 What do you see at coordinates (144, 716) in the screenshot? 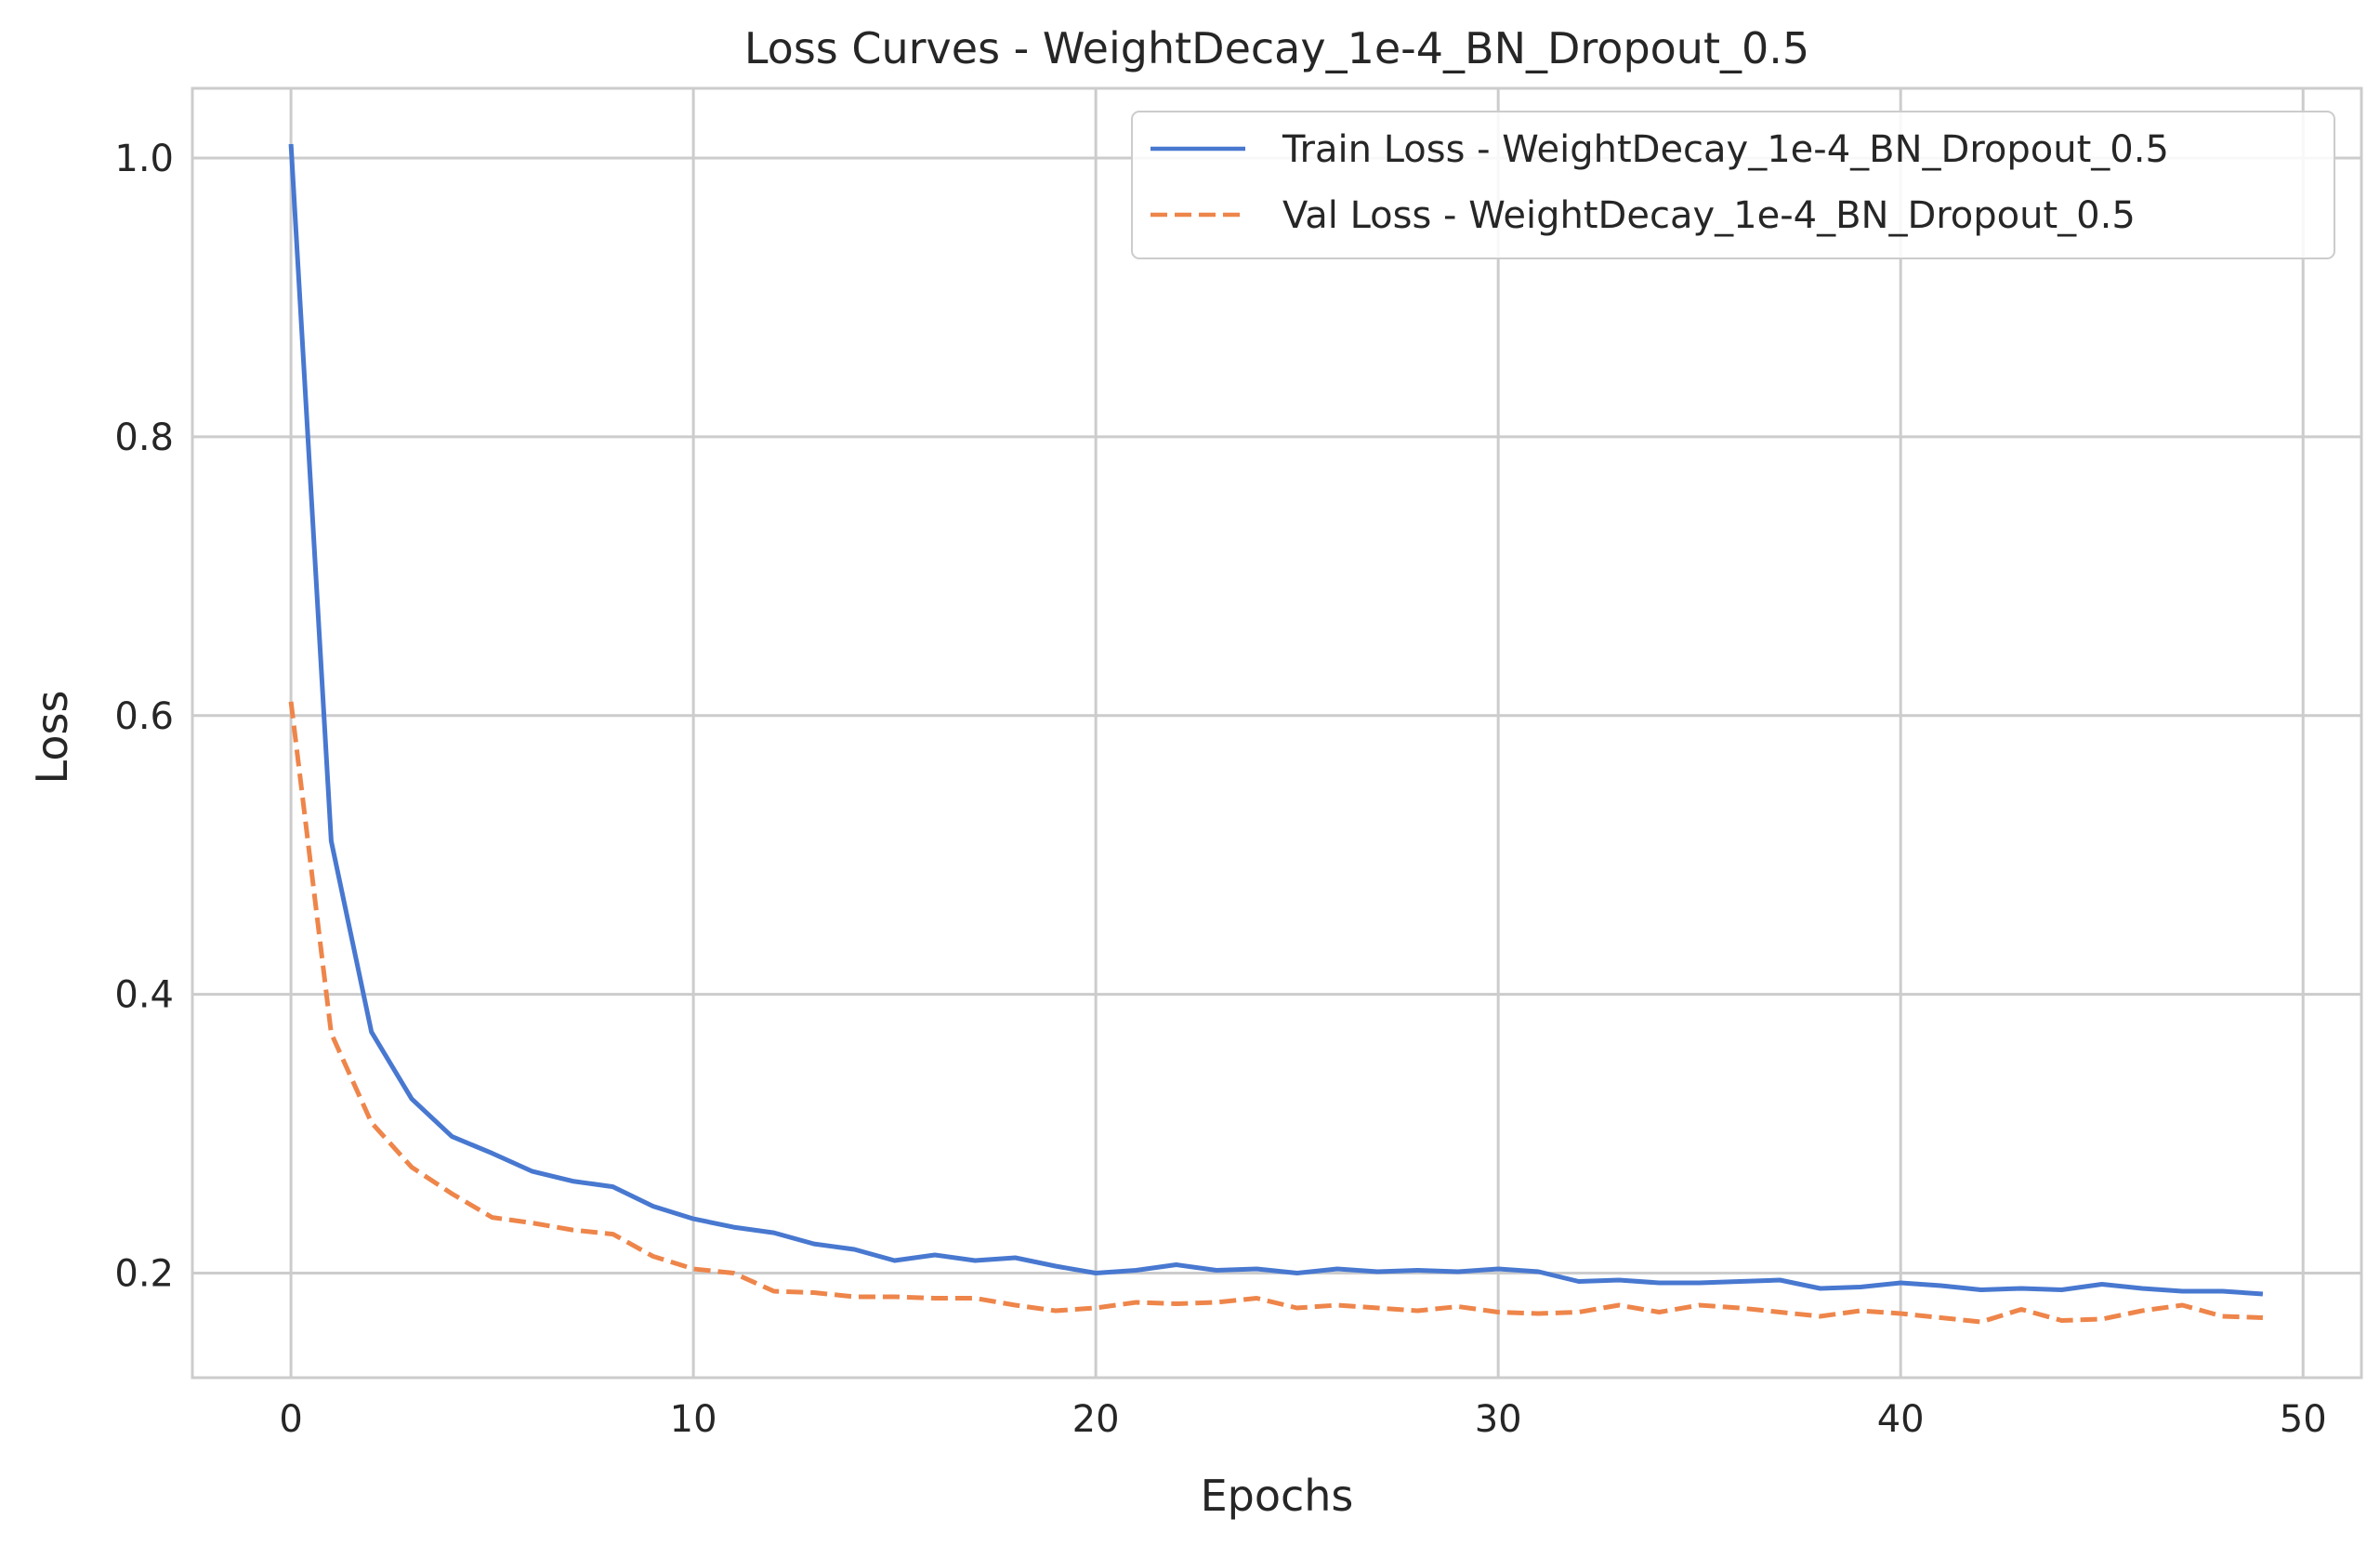
I see `y-tick-label: 0.6` at bounding box center [144, 716].